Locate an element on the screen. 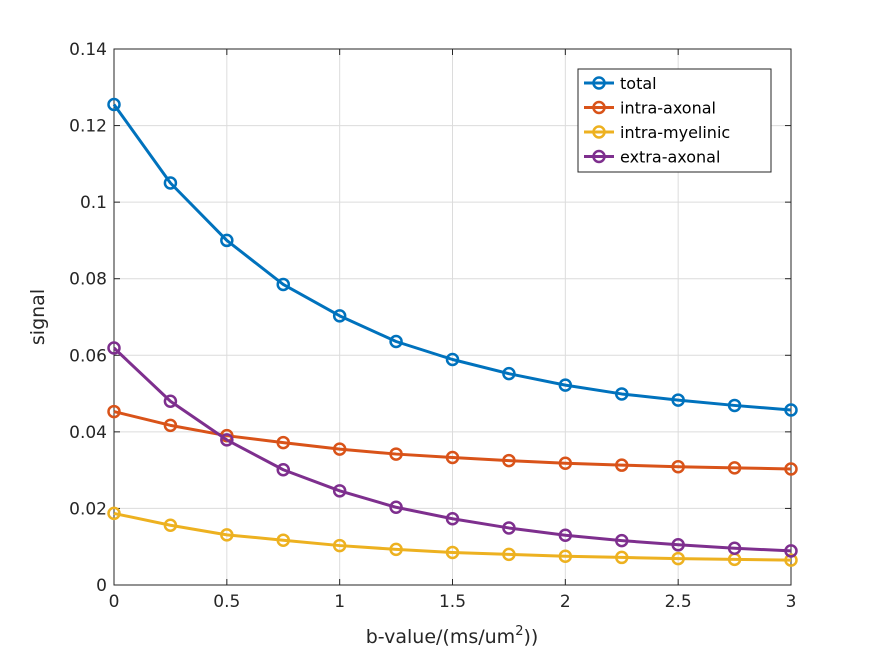  x-tick-label: 2.5 is located at coordinates (678, 602).